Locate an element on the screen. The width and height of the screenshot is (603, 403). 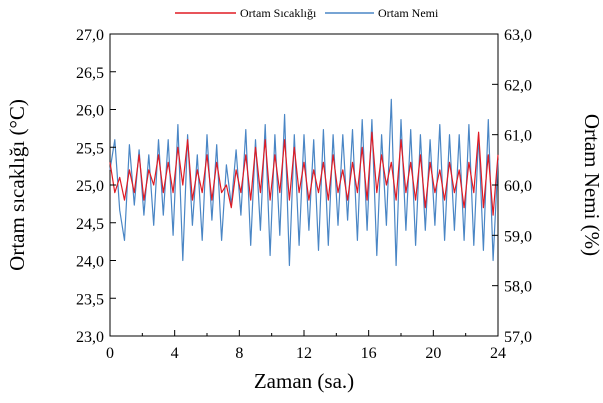
x-axis-title: Zaman (sa.) is located at coordinates (304, 381).